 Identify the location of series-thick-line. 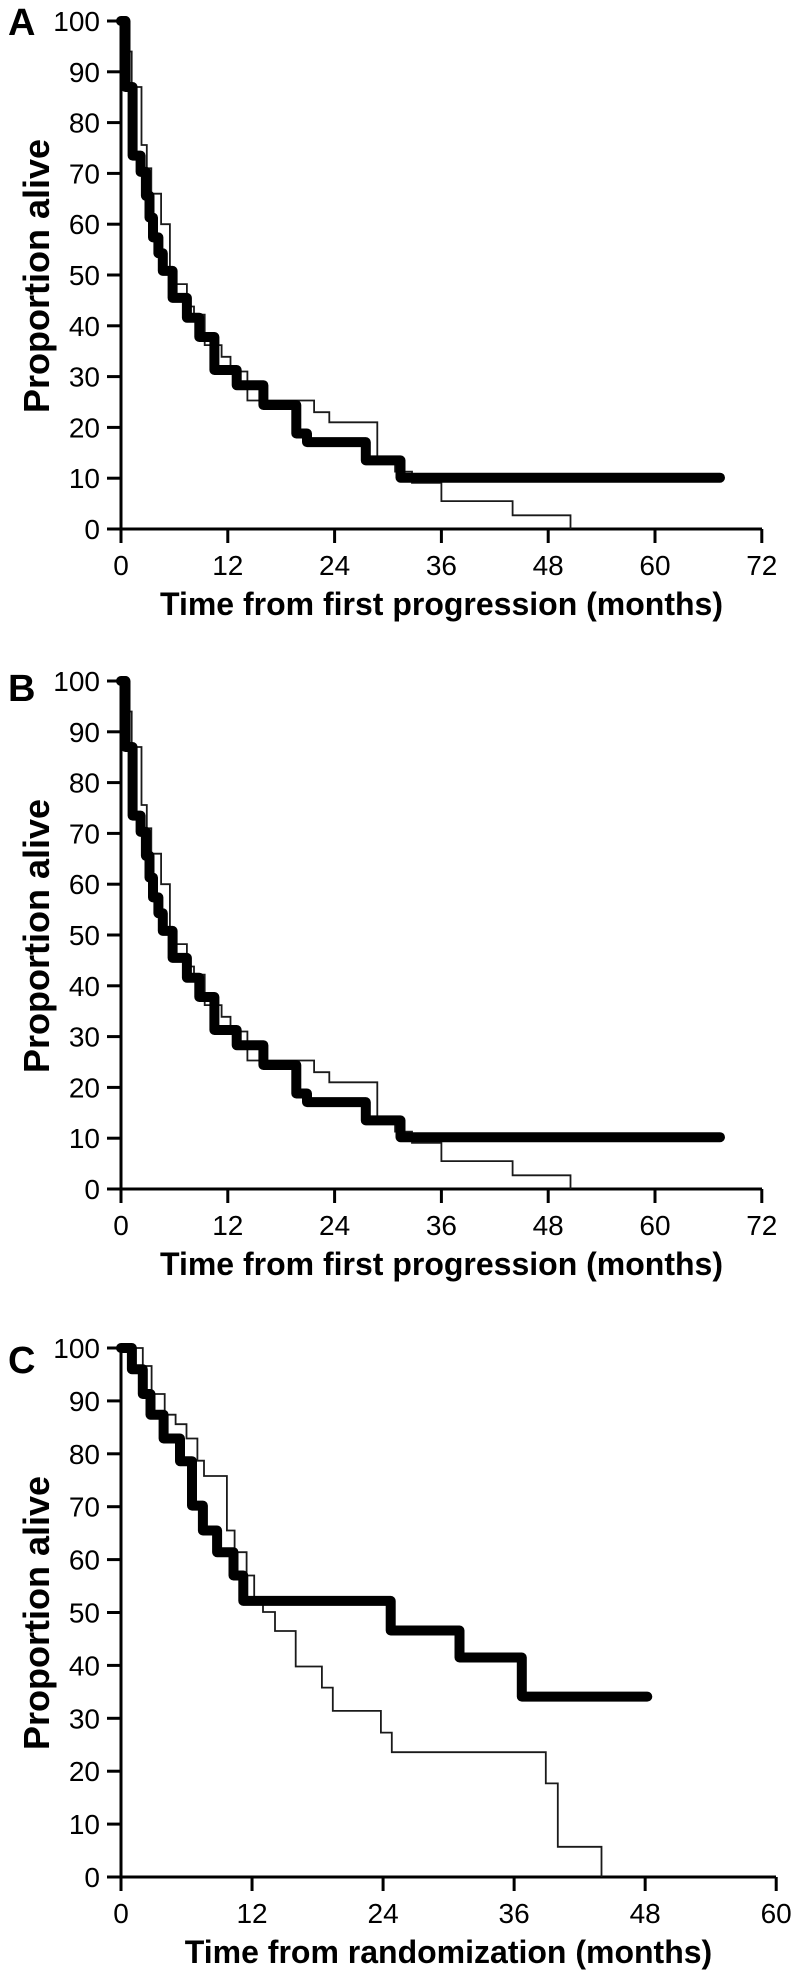
(384, 1522).